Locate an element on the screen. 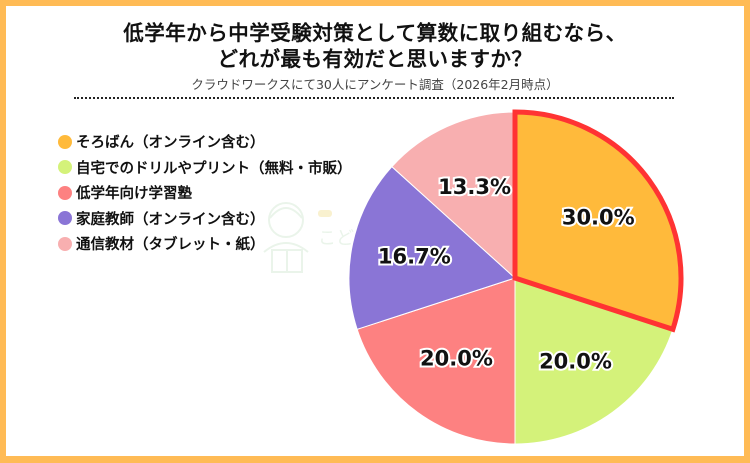  legend-label: 家庭教師（オンライン含む） is located at coordinates (170, 219).